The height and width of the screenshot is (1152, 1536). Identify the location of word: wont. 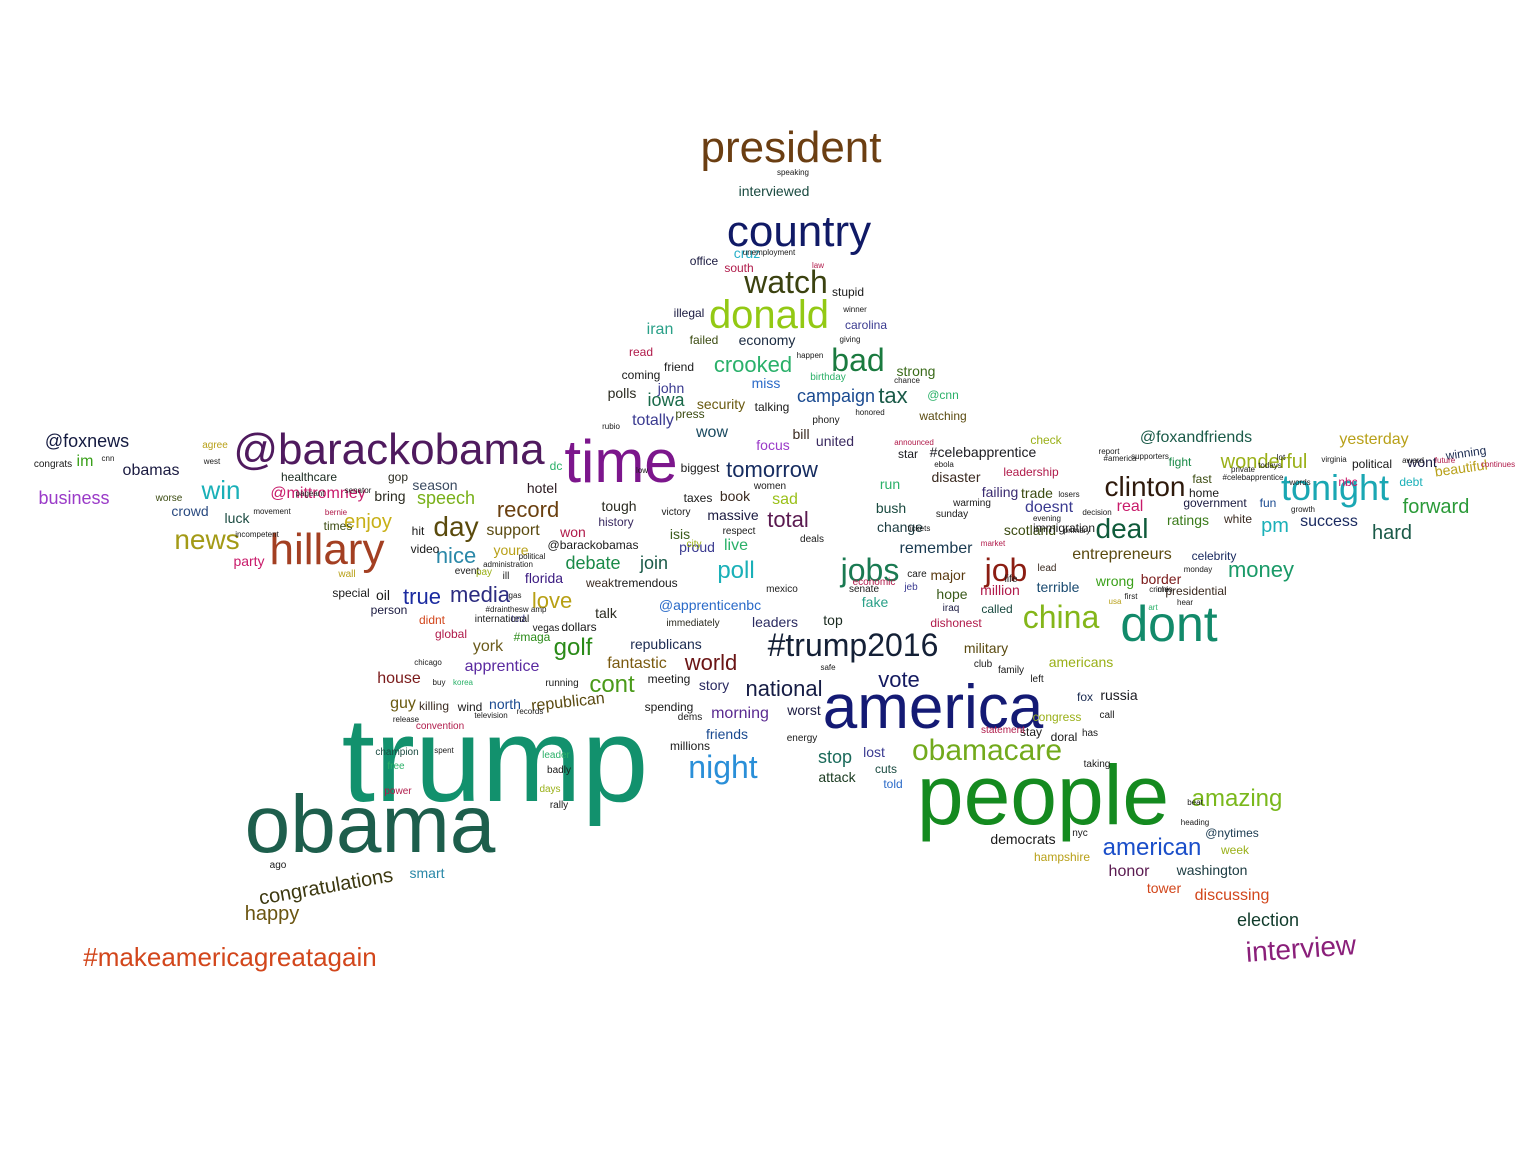
(1422, 462).